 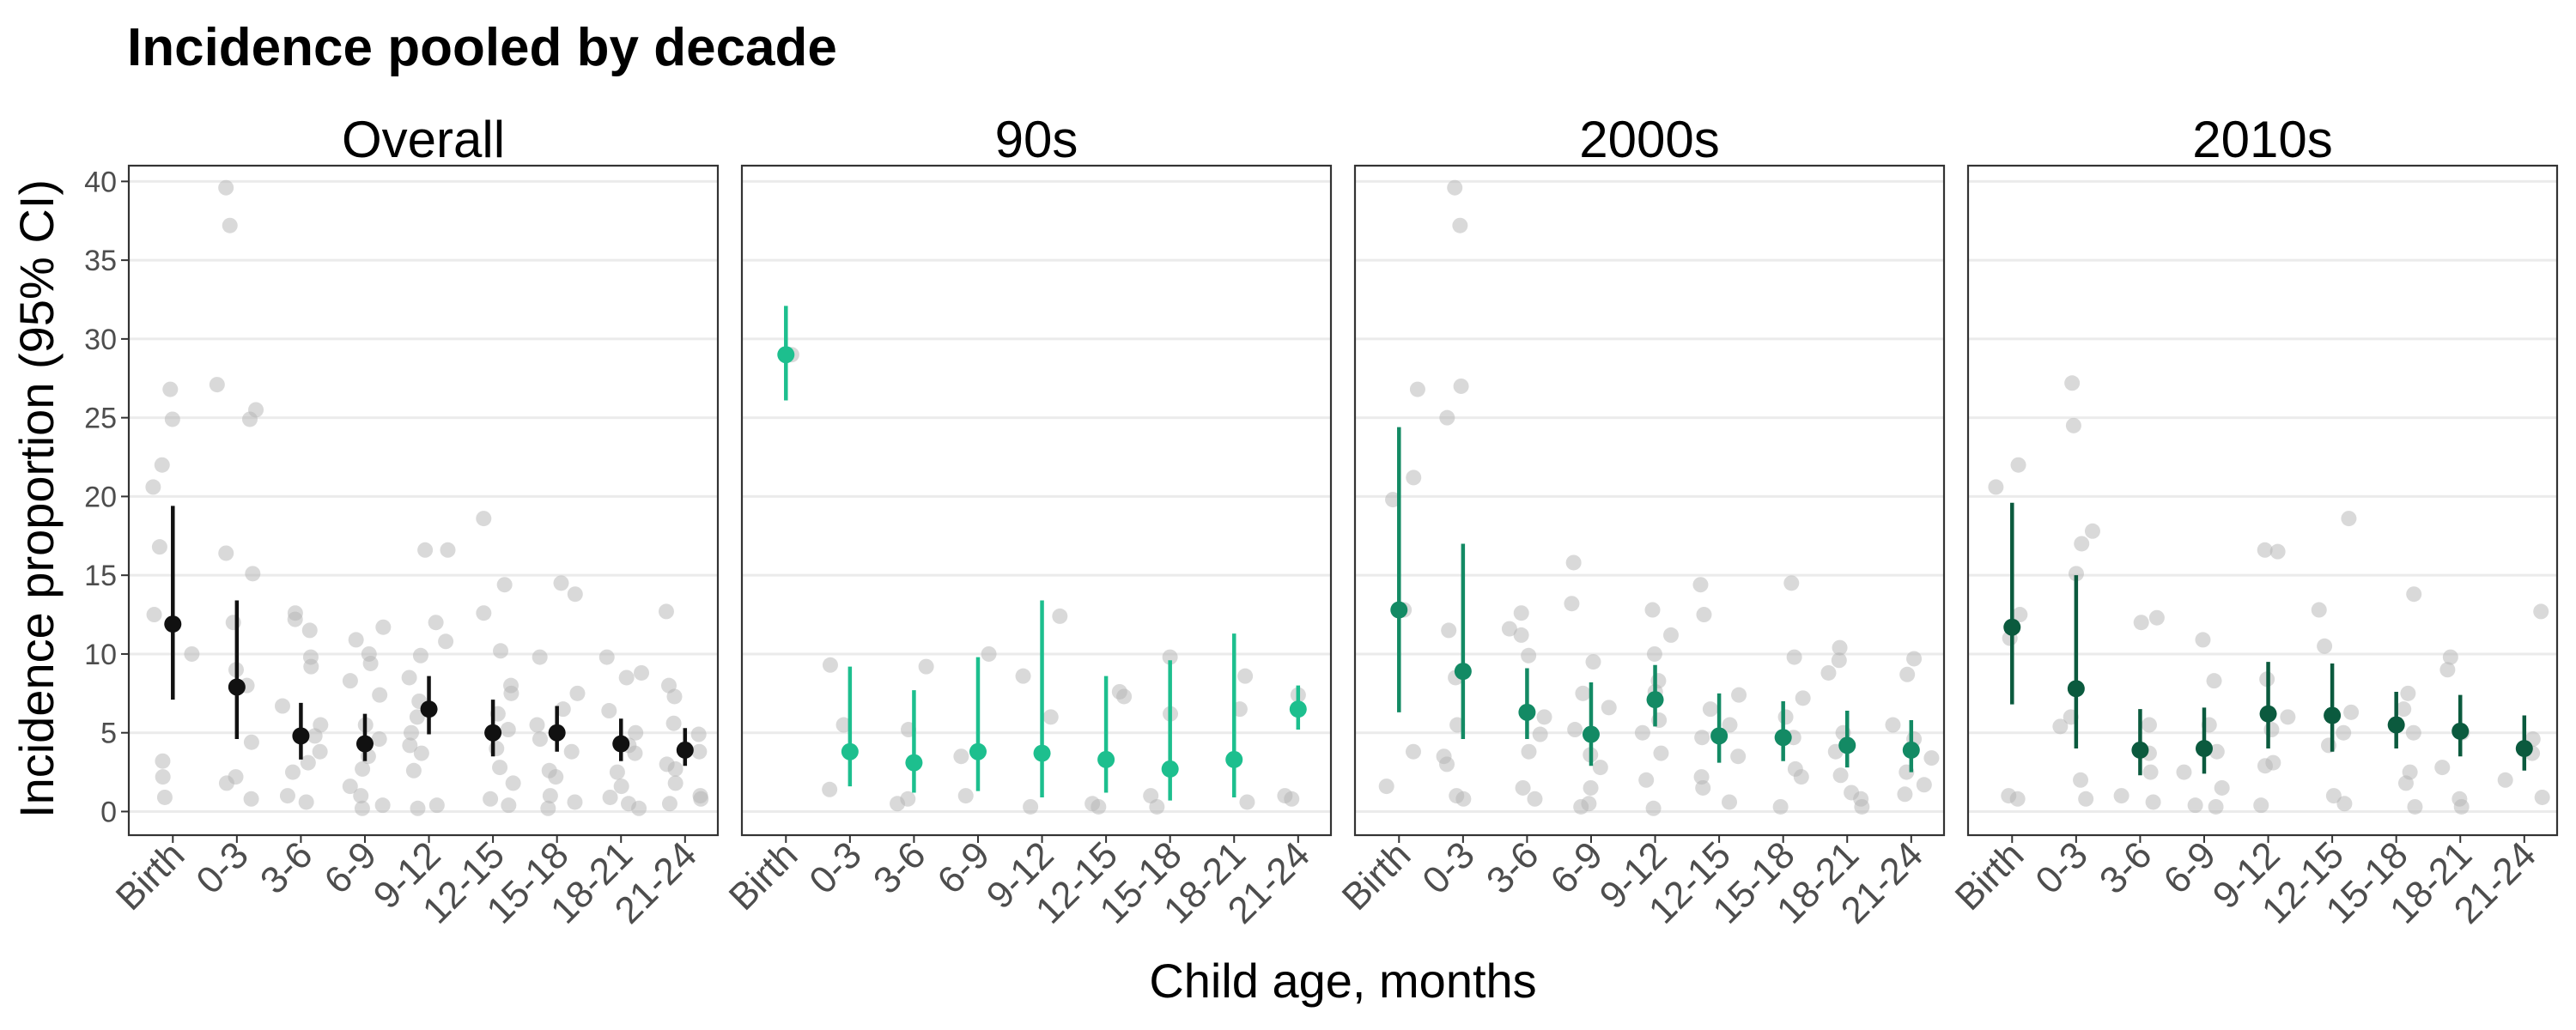 I want to click on y-tick-label: 10, so click(x=101, y=655).